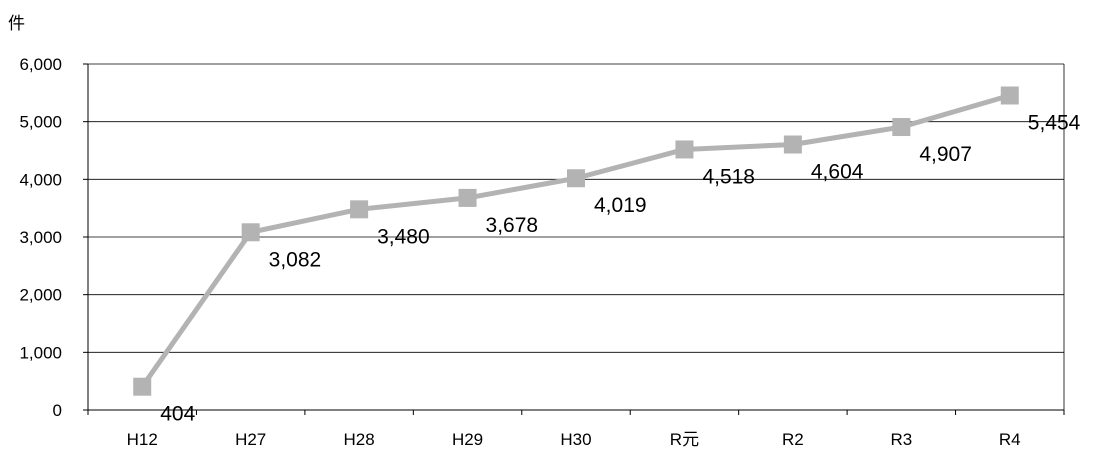 The height and width of the screenshot is (453, 1099). What do you see at coordinates (295, 259) in the screenshot?
I see `data-label: 3,082` at bounding box center [295, 259].